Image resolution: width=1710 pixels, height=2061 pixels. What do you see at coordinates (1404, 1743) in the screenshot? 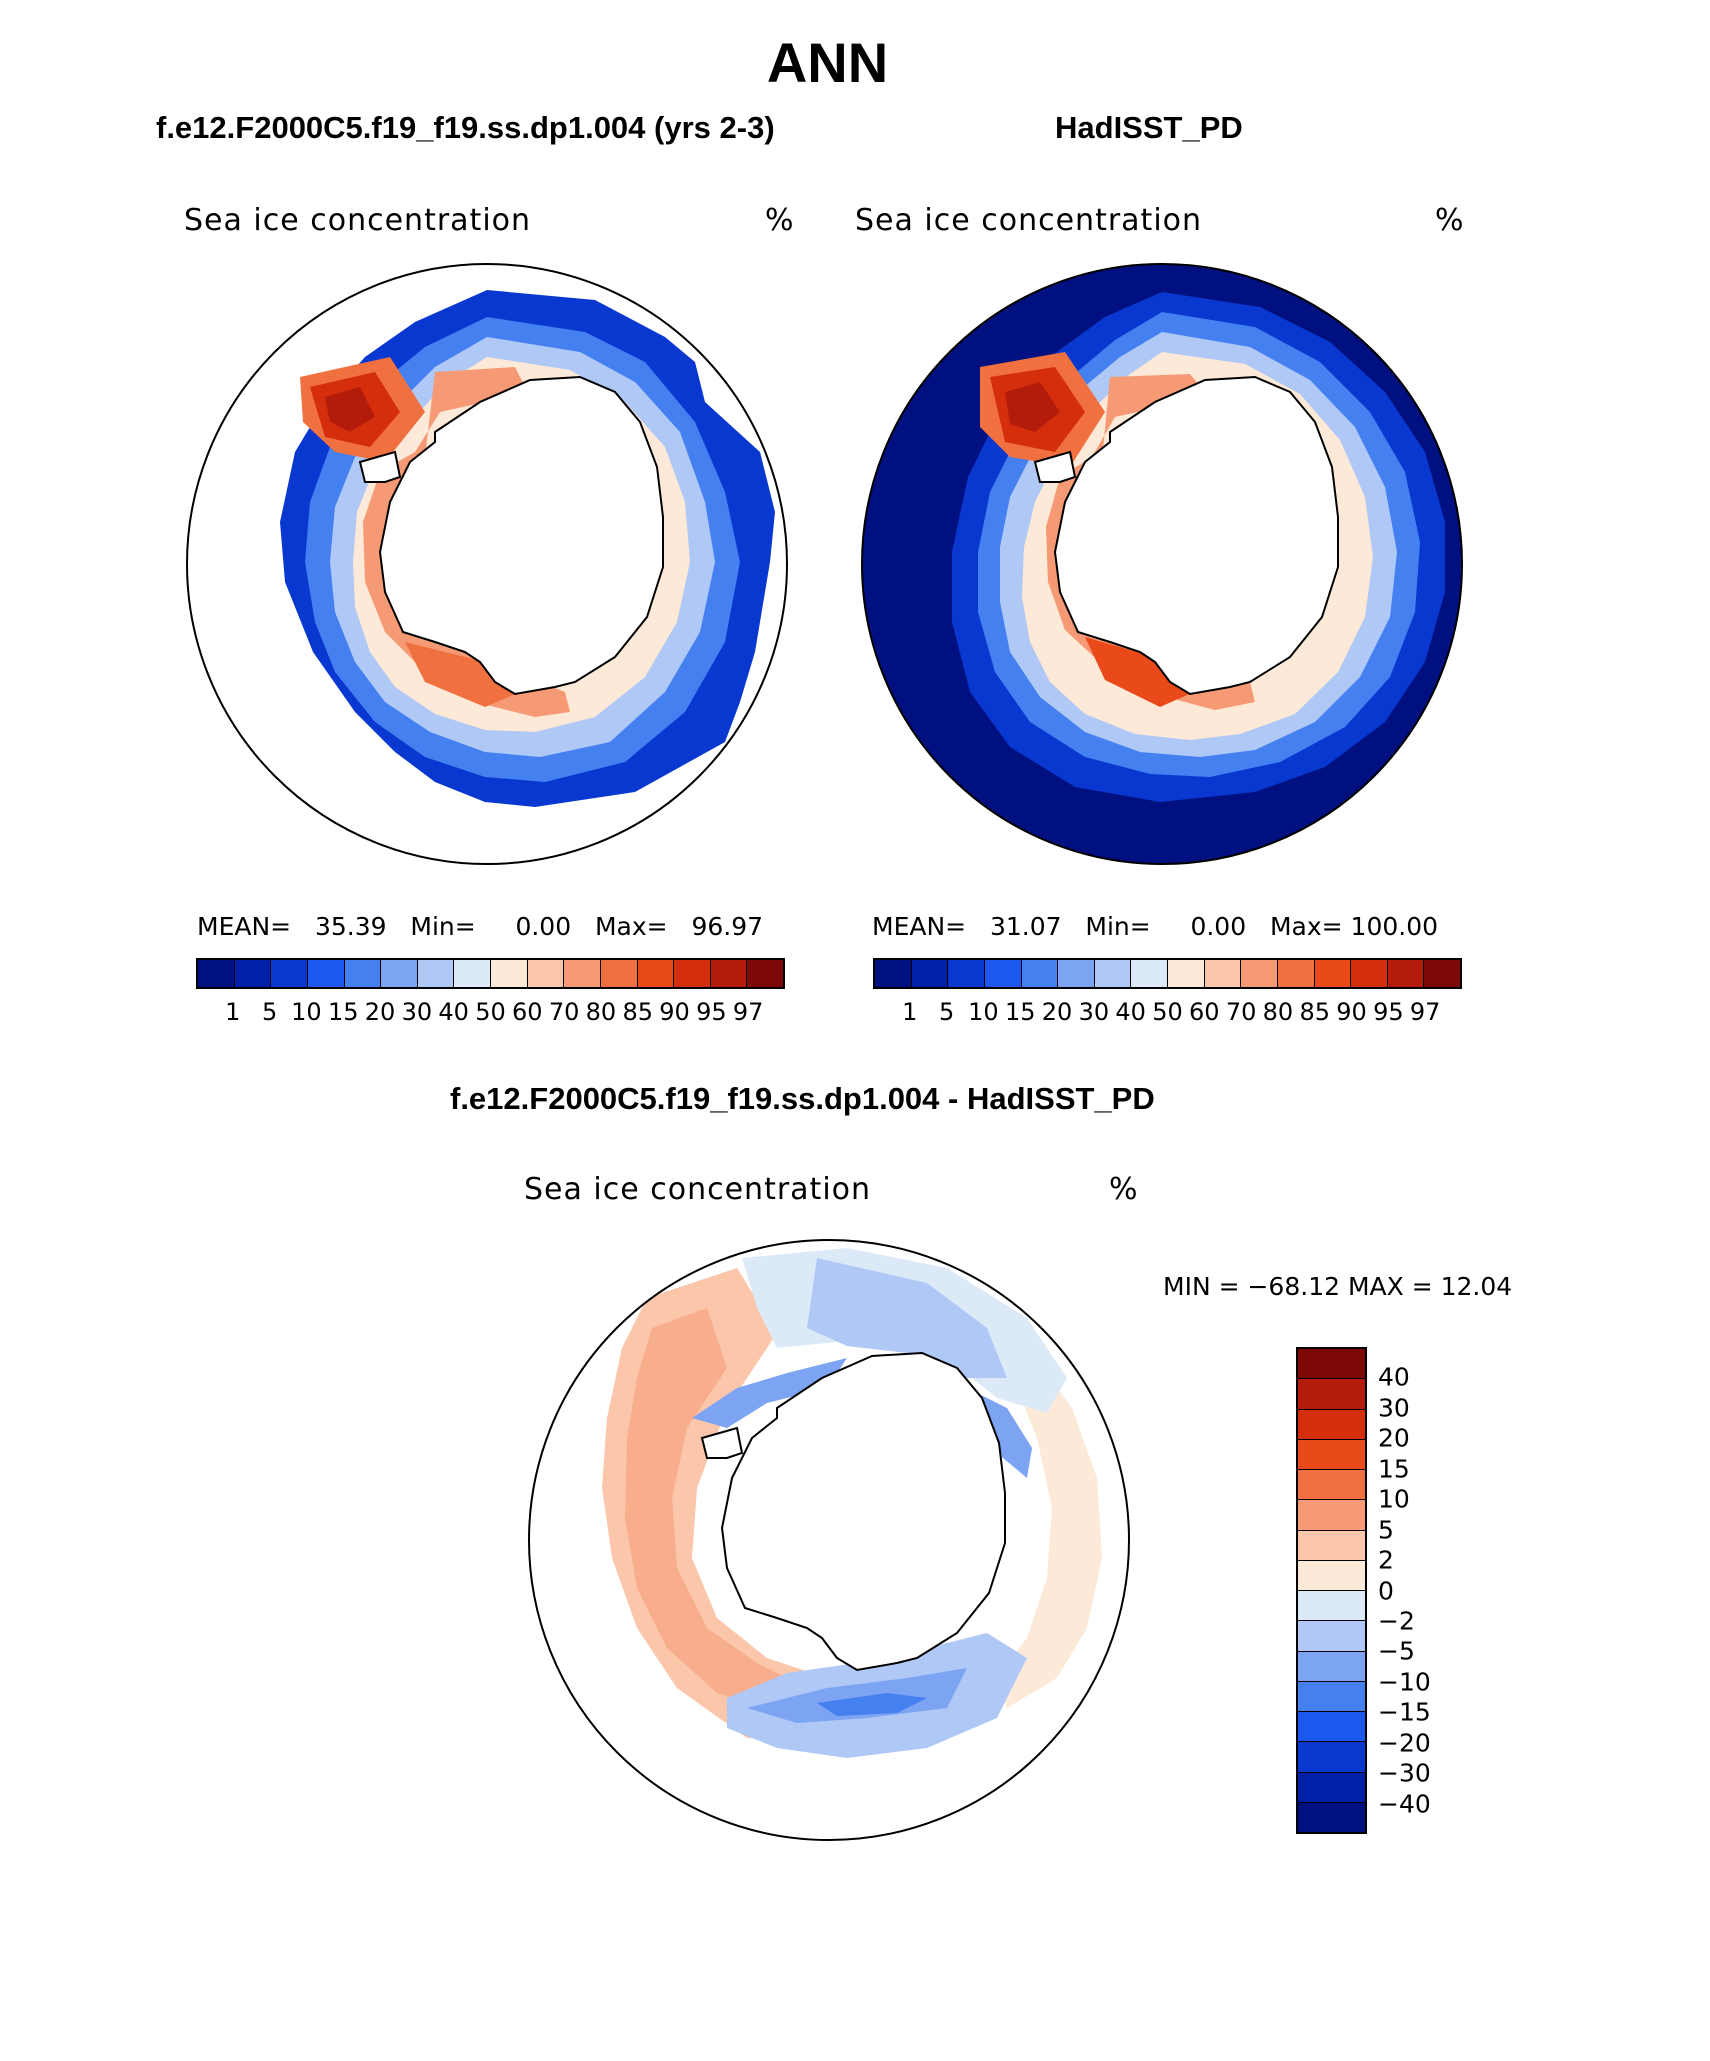
I see `difference-colorbar-tick-label: −20` at bounding box center [1404, 1743].